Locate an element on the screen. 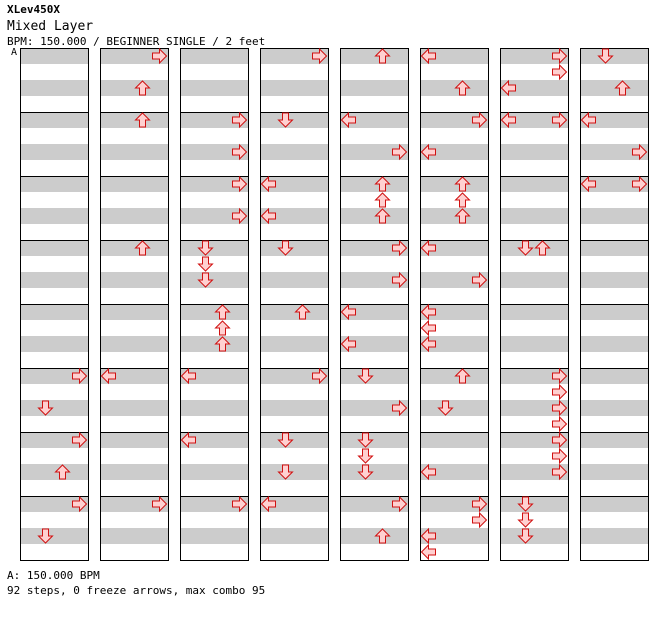  measure-box is located at coordinates (614, 528).